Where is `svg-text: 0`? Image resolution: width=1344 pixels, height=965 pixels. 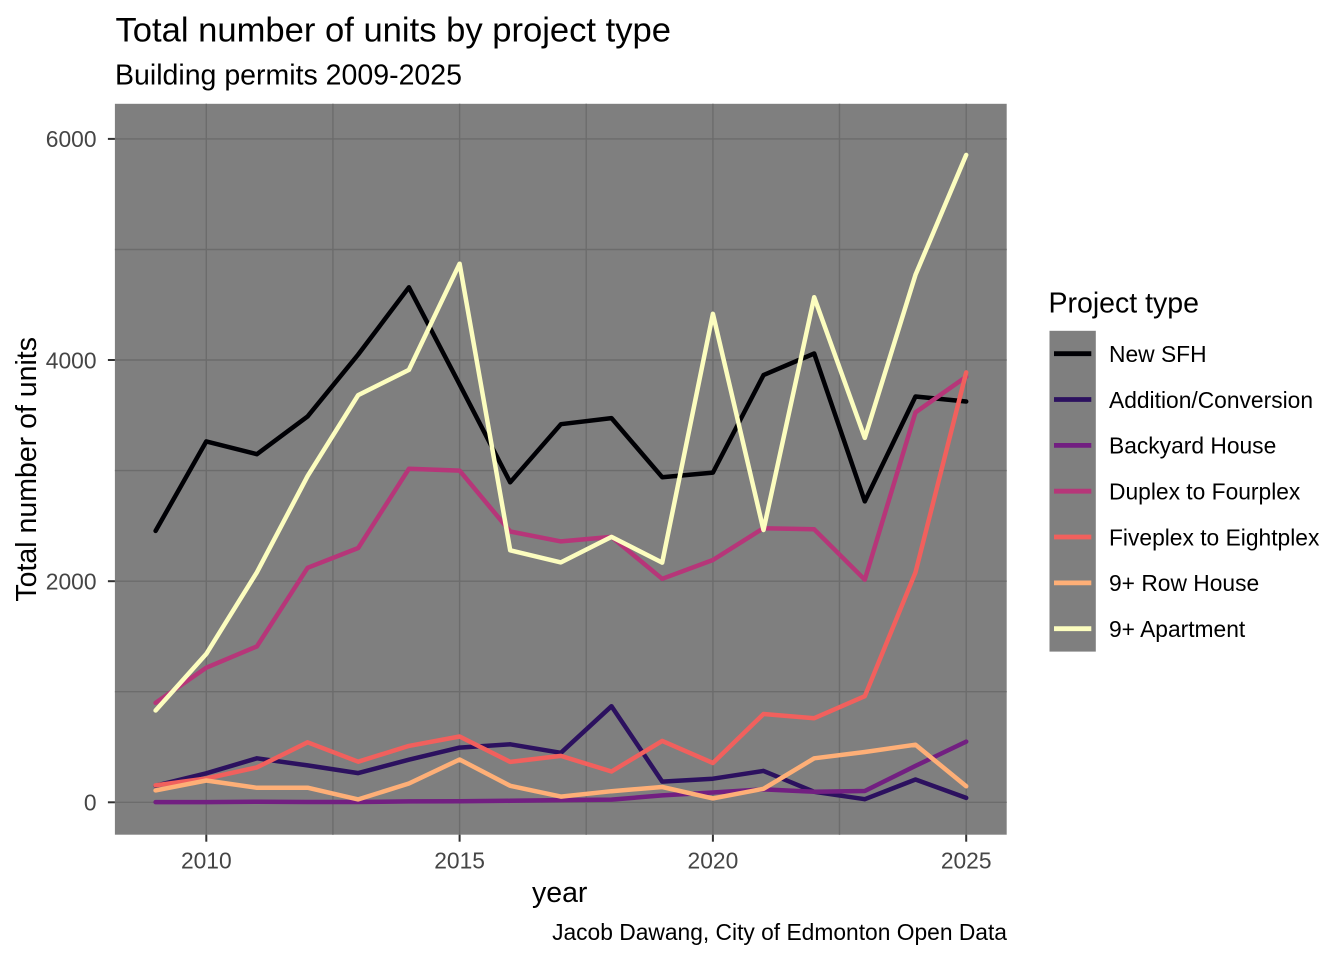
svg-text: 0 is located at coordinates (90, 803).